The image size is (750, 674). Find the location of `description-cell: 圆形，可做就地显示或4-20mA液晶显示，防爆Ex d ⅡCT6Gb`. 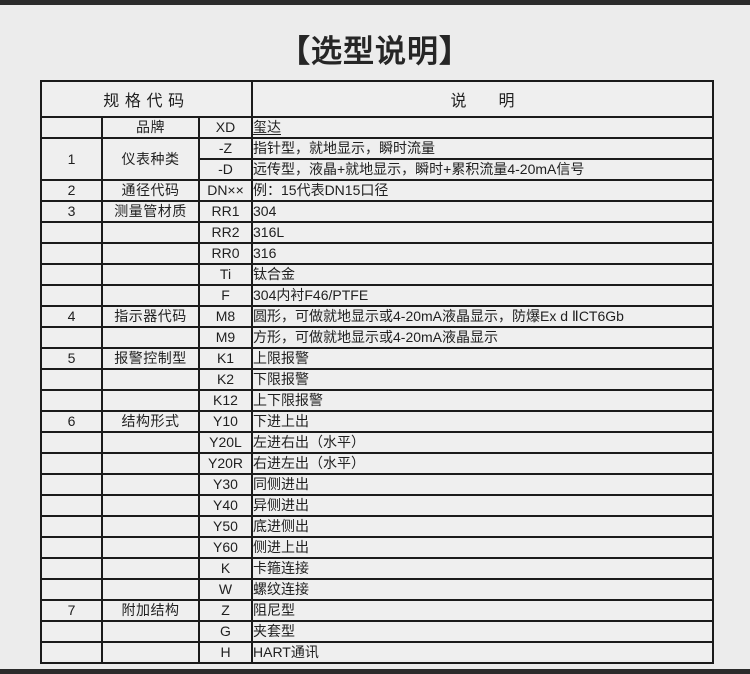

description-cell: 圆形，可做就地显示或4-20mA液晶显示，防爆Ex d ⅡCT6Gb is located at coordinates (482, 316).